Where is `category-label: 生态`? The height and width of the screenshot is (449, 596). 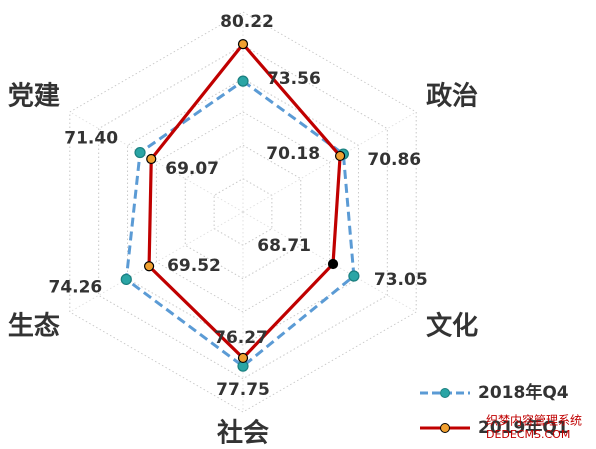 category-label: 生态 is located at coordinates (34, 326).